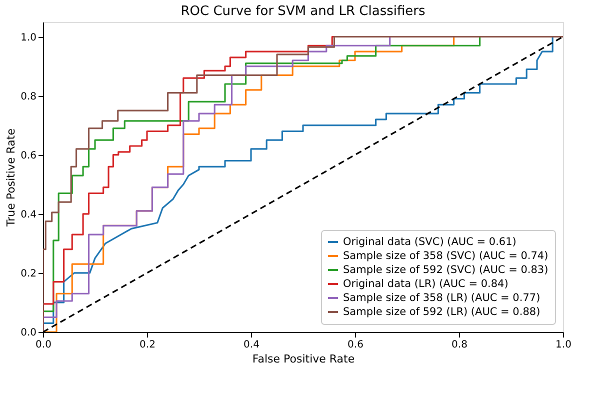 The height and width of the screenshot is (401, 603). What do you see at coordinates (28, 333) in the screenshot?
I see `y-tick-label: 0.0` at bounding box center [28, 333].